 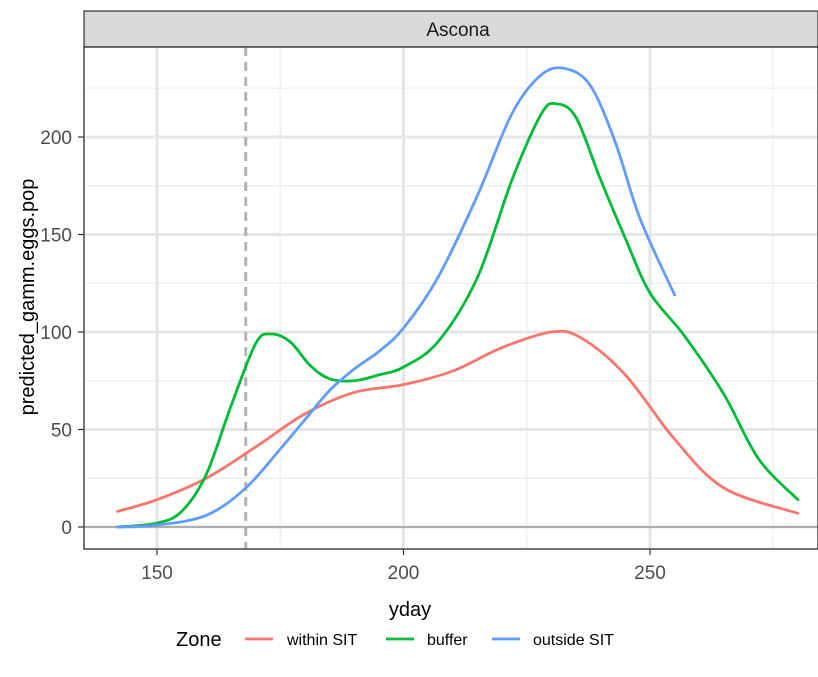 What do you see at coordinates (573, 640) in the screenshot?
I see `legend-label-outside-sit: outside SIT` at bounding box center [573, 640].